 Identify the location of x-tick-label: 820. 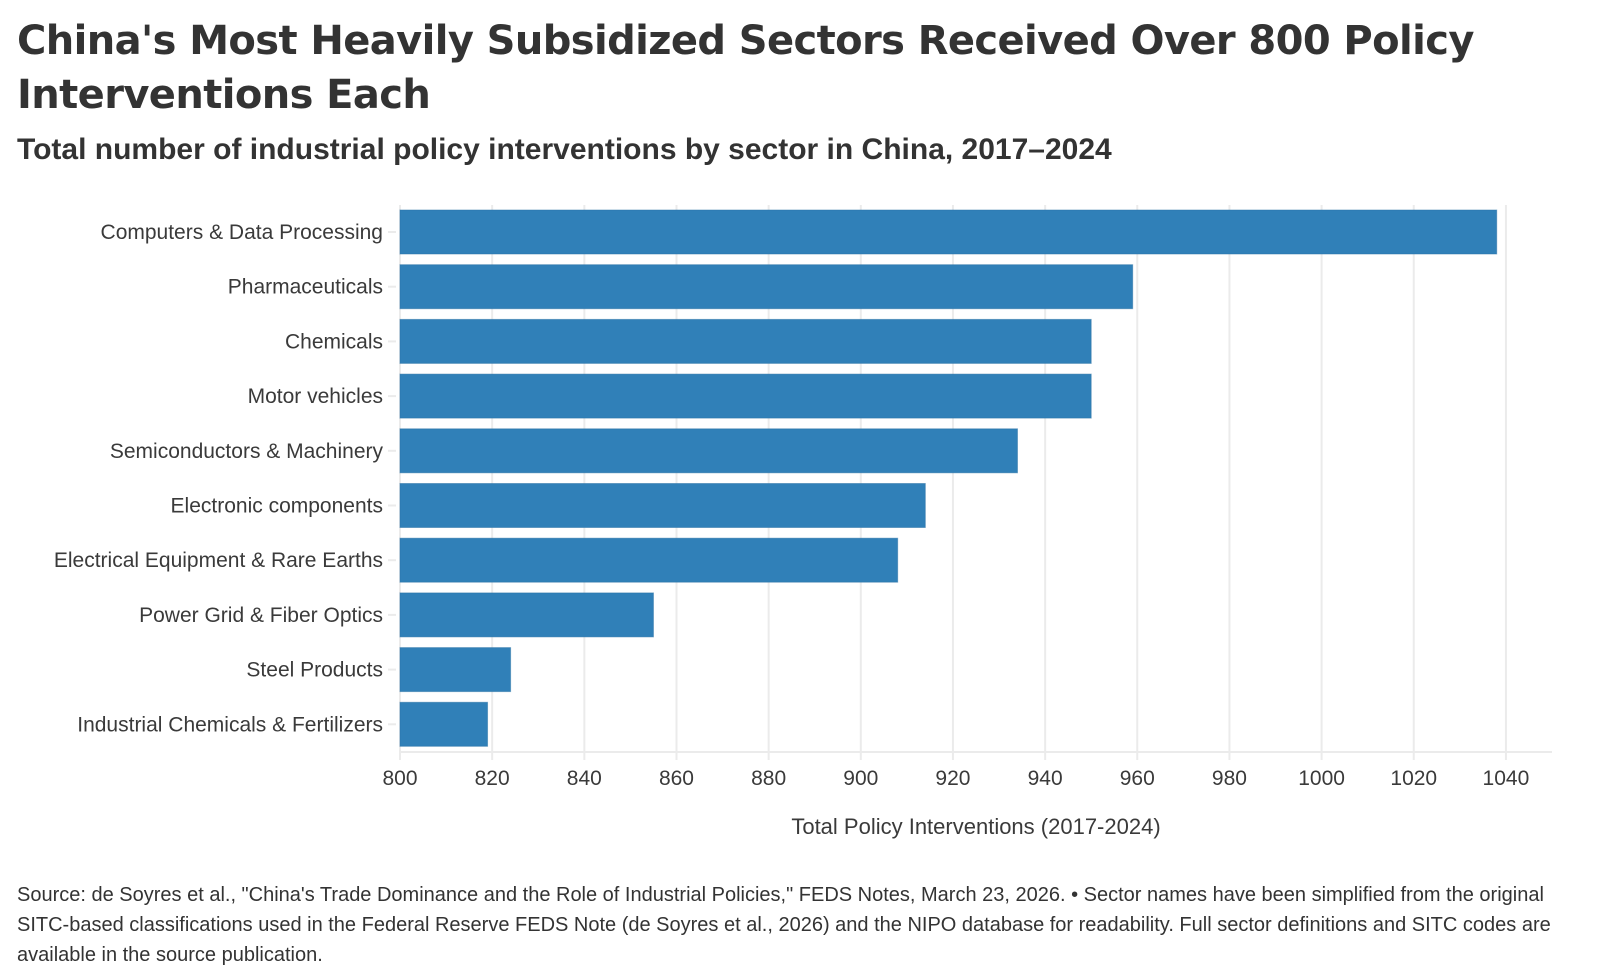
(492, 778).